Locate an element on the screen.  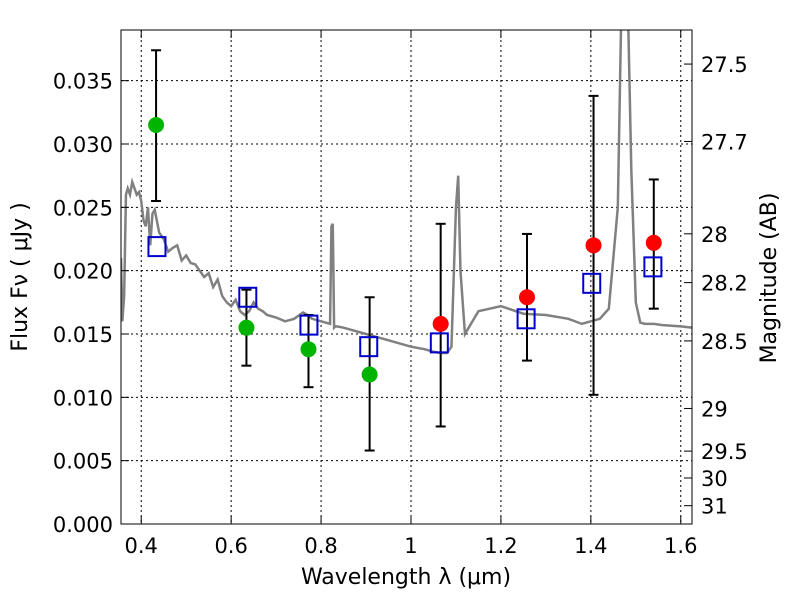
magnitude-tick-label: 31 is located at coordinates (714, 507).